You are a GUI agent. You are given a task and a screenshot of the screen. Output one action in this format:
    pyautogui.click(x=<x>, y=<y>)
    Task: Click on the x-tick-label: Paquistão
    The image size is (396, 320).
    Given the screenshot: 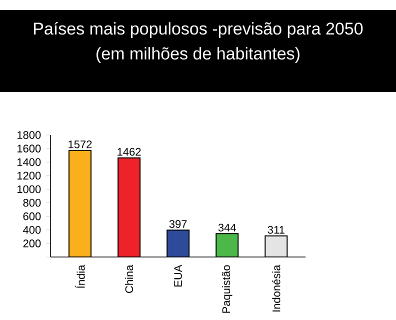 What is the action you would take?
    pyautogui.click(x=227, y=289)
    